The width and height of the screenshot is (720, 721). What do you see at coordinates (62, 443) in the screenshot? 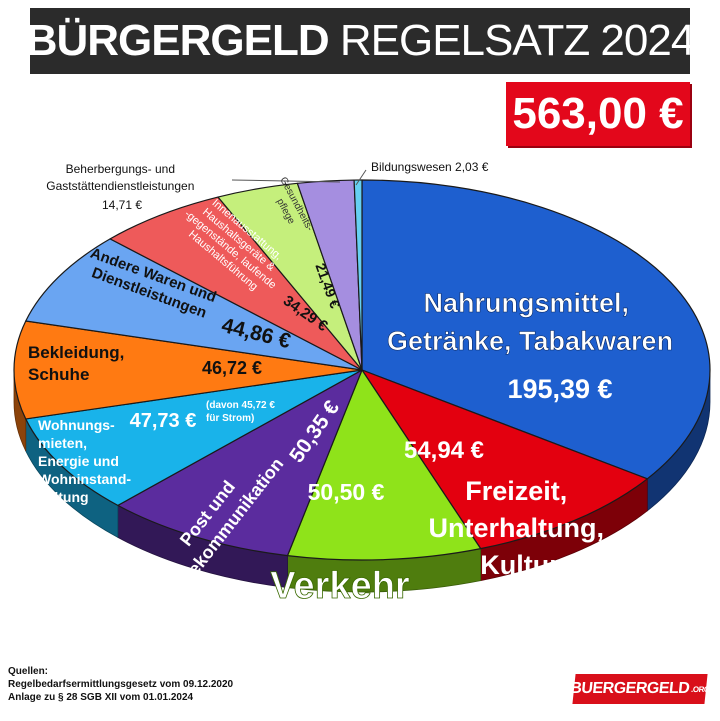
I see `label-wohnen-line2: mieten,` at bounding box center [62, 443].